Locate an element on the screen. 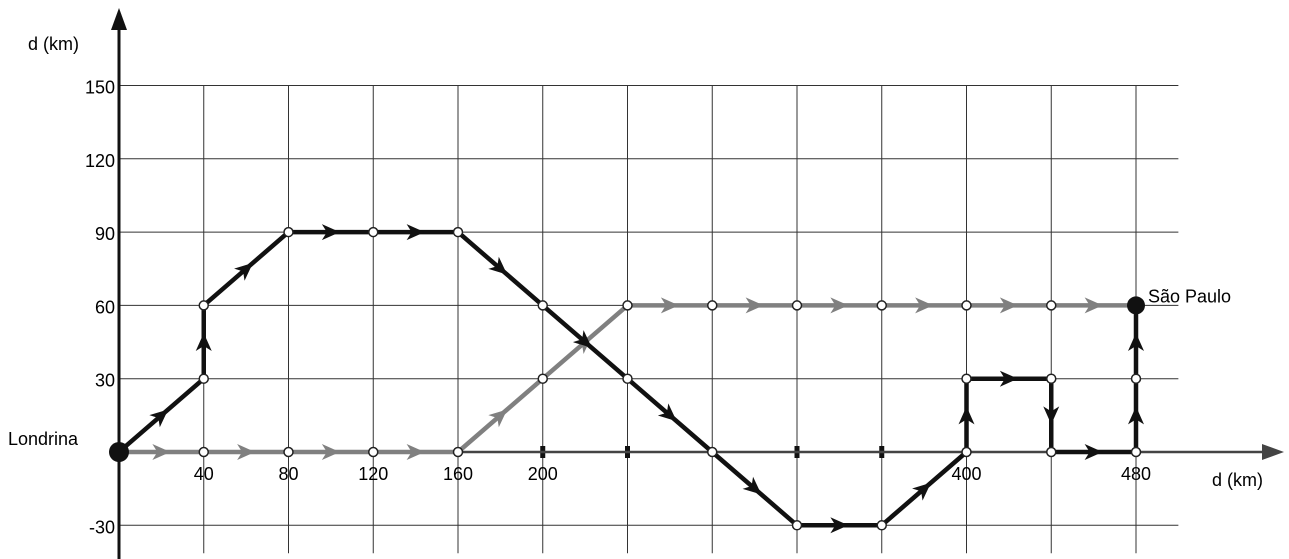 Image resolution: width=1289 pixels, height=559 pixels. x-tick-label: 40 is located at coordinates (204, 474).